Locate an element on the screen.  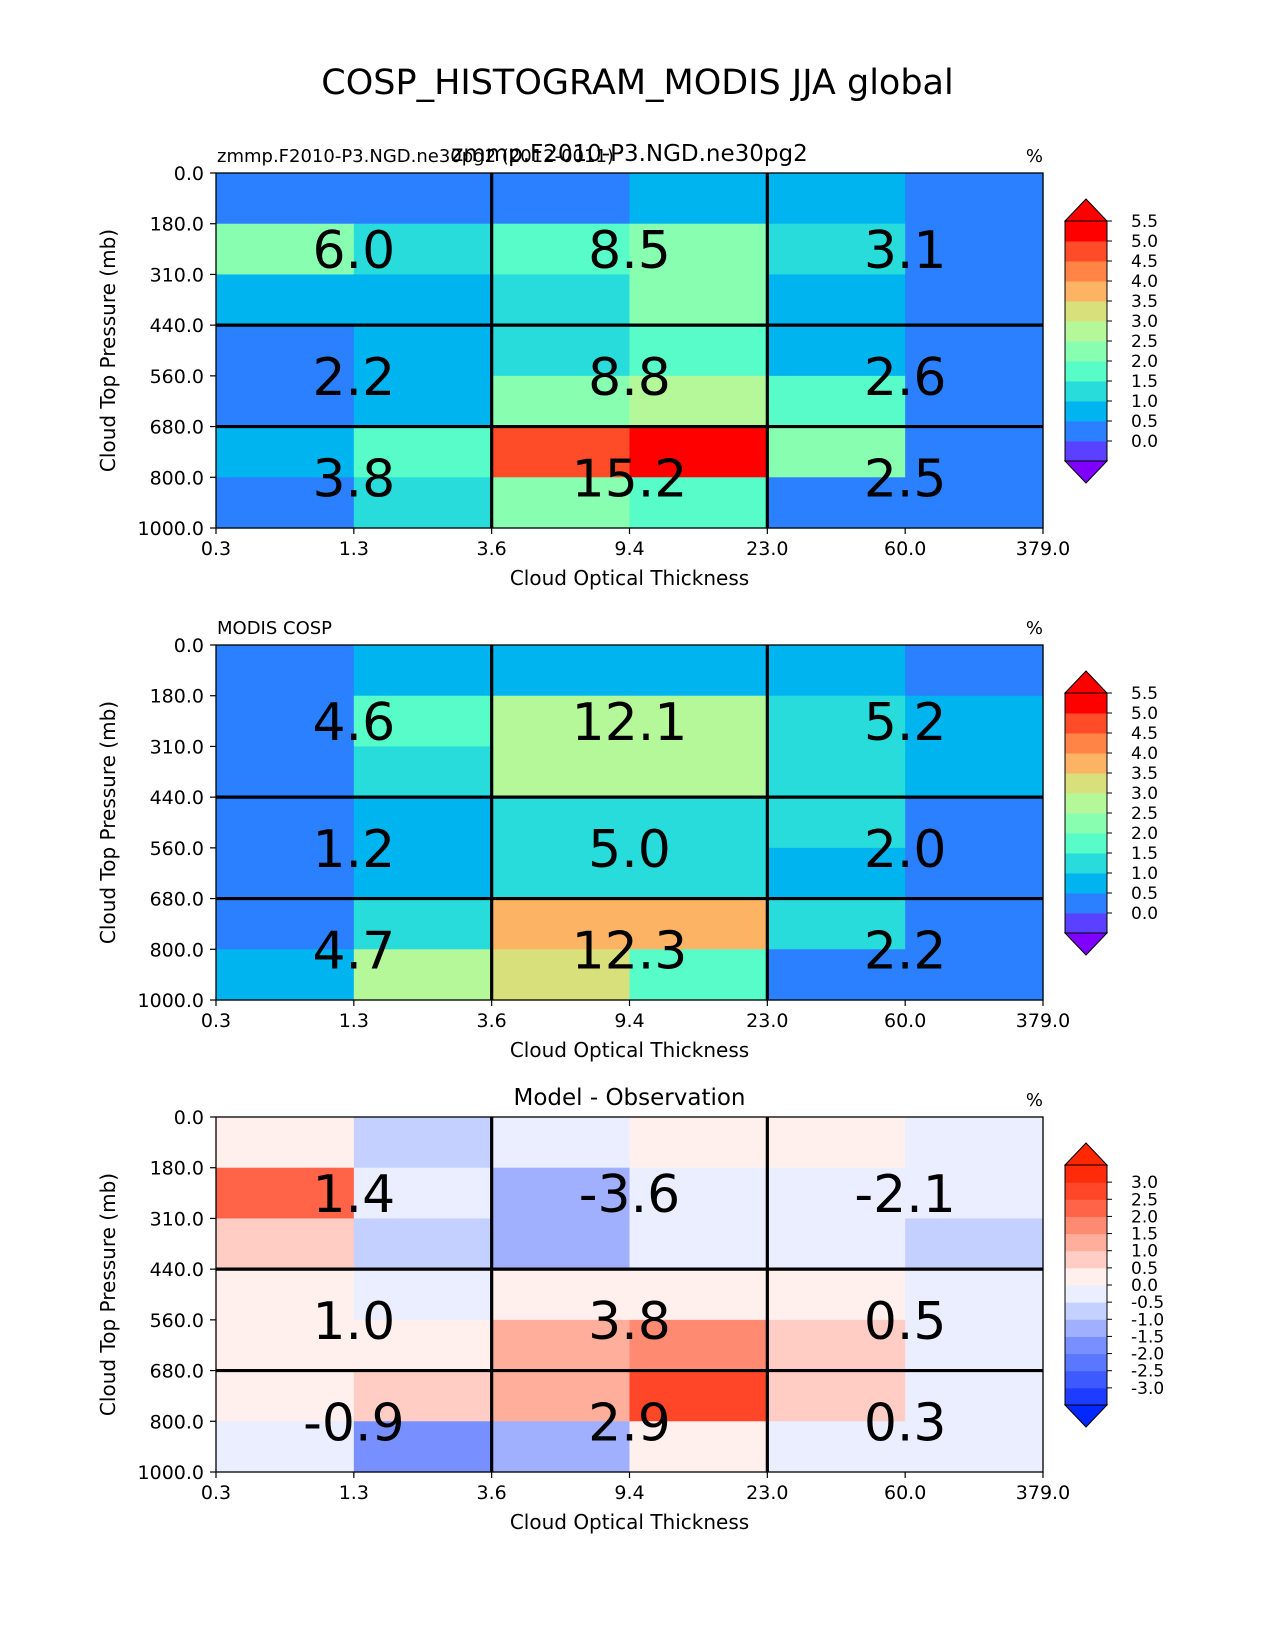
y-tick-label: 180.0 is located at coordinates (177, 697).